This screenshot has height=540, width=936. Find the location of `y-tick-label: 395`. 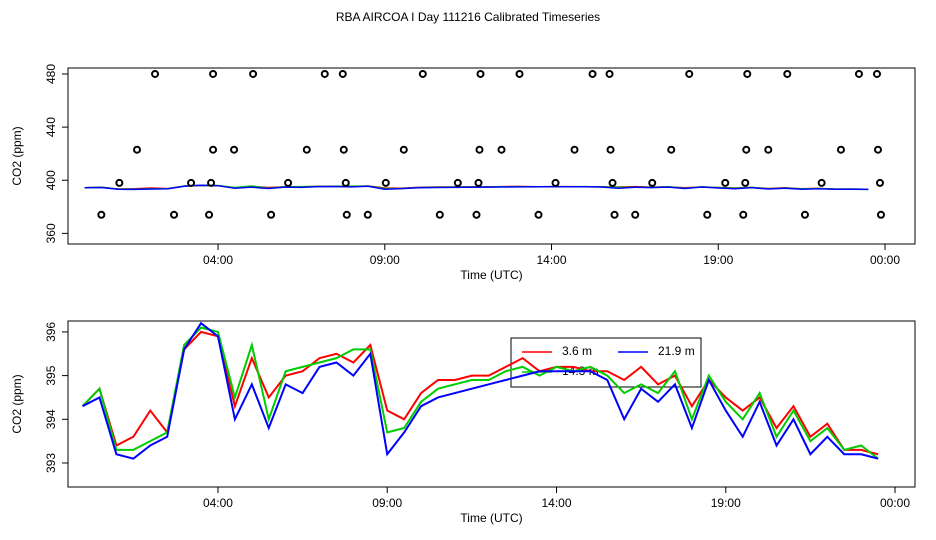

y-tick-label: 395 is located at coordinates (51, 375).